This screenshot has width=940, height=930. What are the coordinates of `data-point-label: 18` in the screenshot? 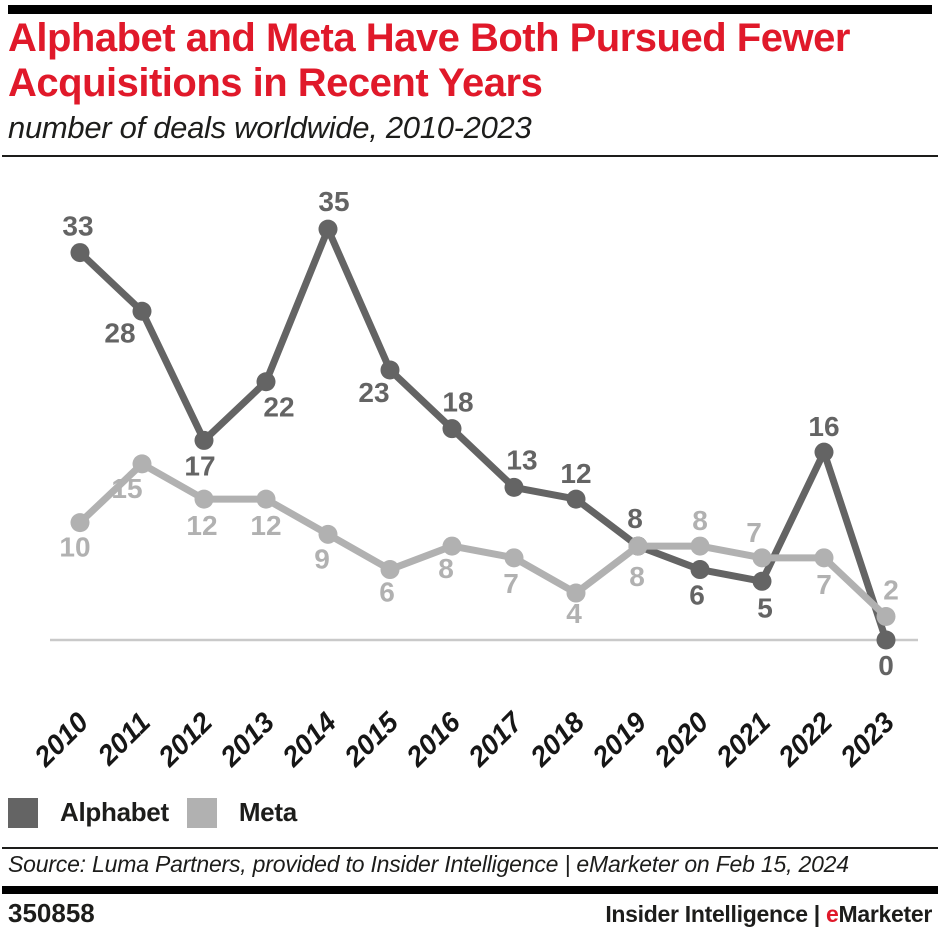 It's located at (457, 402).